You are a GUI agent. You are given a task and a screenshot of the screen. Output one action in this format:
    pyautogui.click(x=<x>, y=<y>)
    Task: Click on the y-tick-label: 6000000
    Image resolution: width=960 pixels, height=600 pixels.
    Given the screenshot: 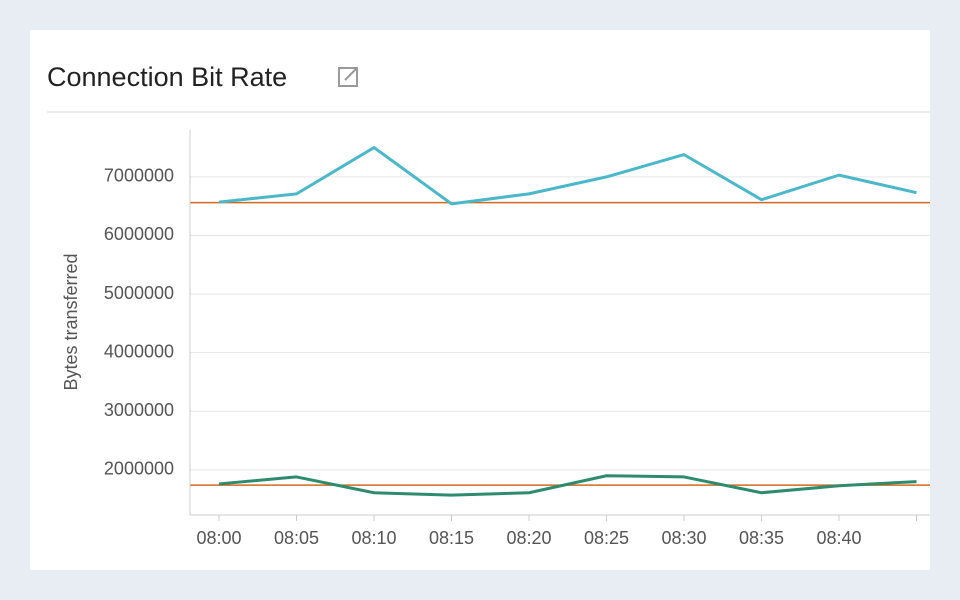 What is the action you would take?
    pyautogui.click(x=139, y=234)
    